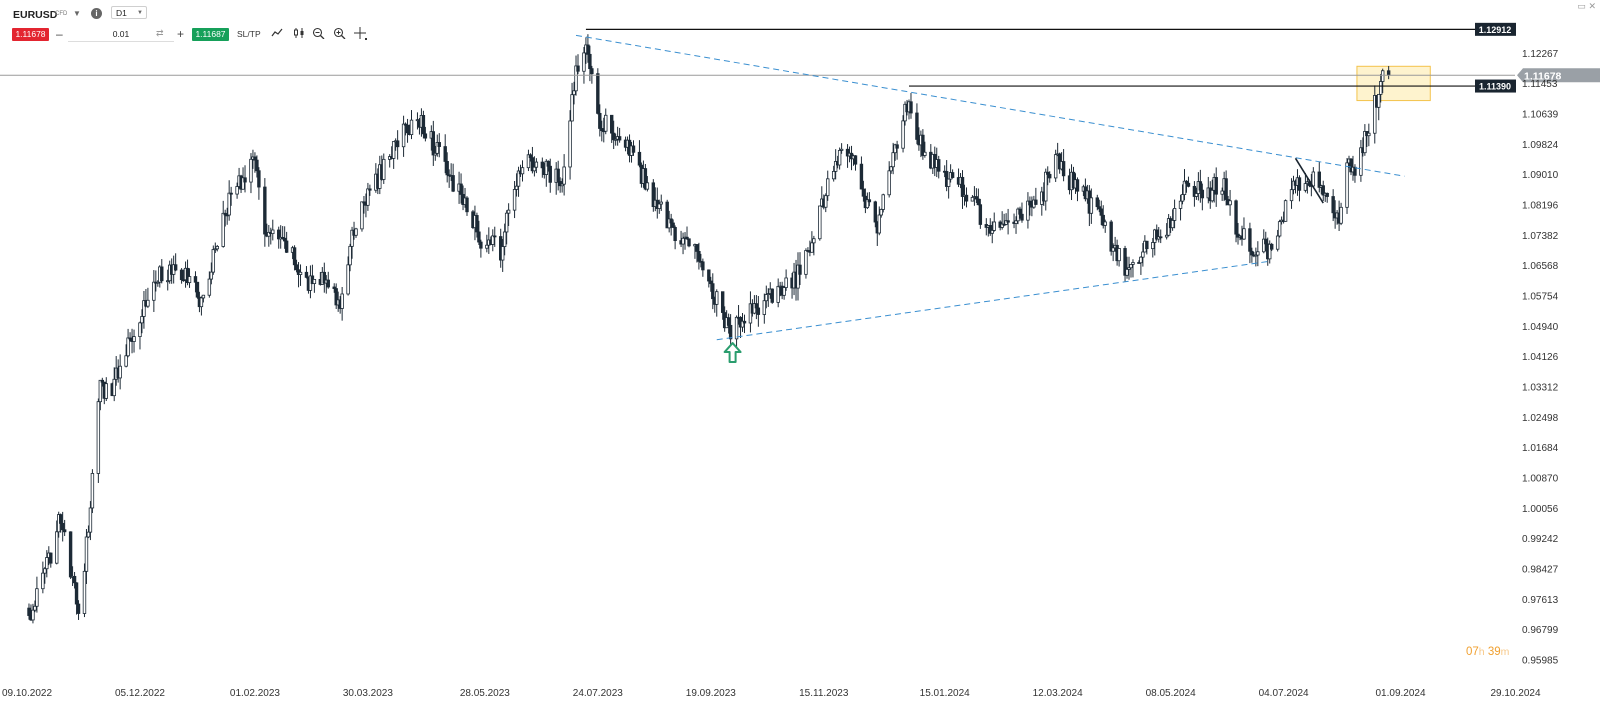 The height and width of the screenshot is (703, 1600). I want to click on highlight-zone, so click(1393, 83).